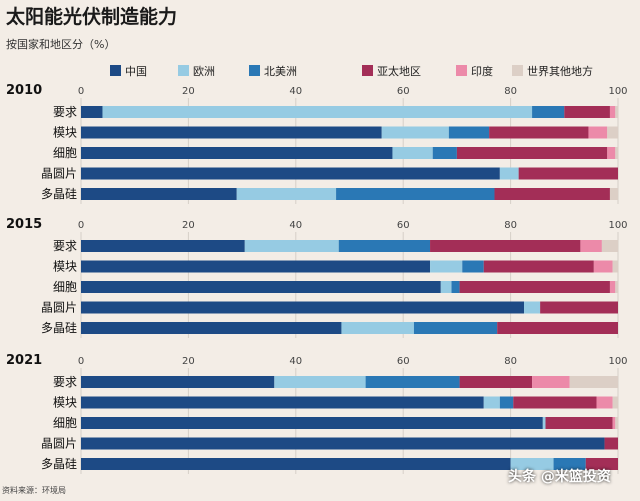 This screenshot has height=501, width=640. What do you see at coordinates (24, 224) in the screenshot?
I see `panel-year-label: 2015` at bounding box center [24, 224].